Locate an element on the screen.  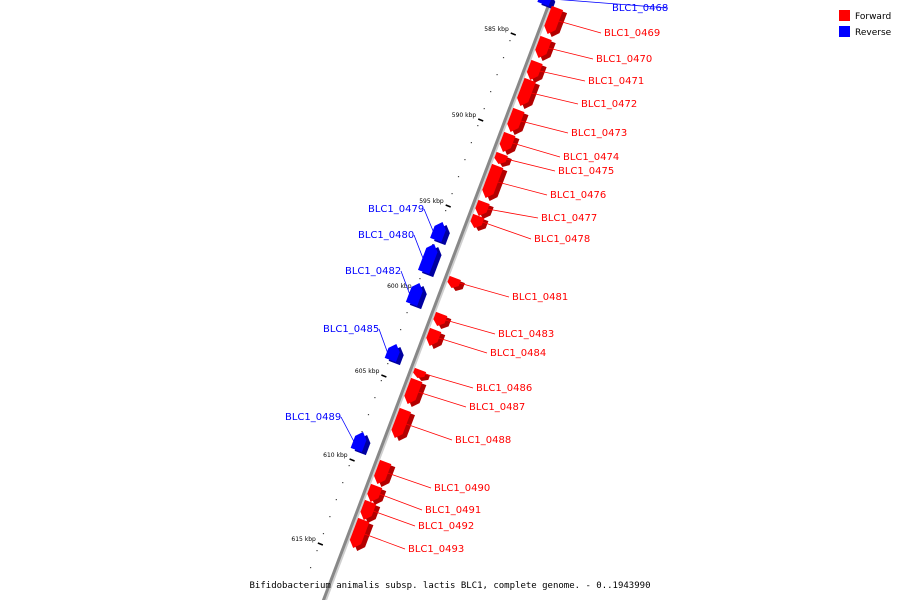
gene-blc1_0469: BLC1_0469 is located at coordinates (602, 22).